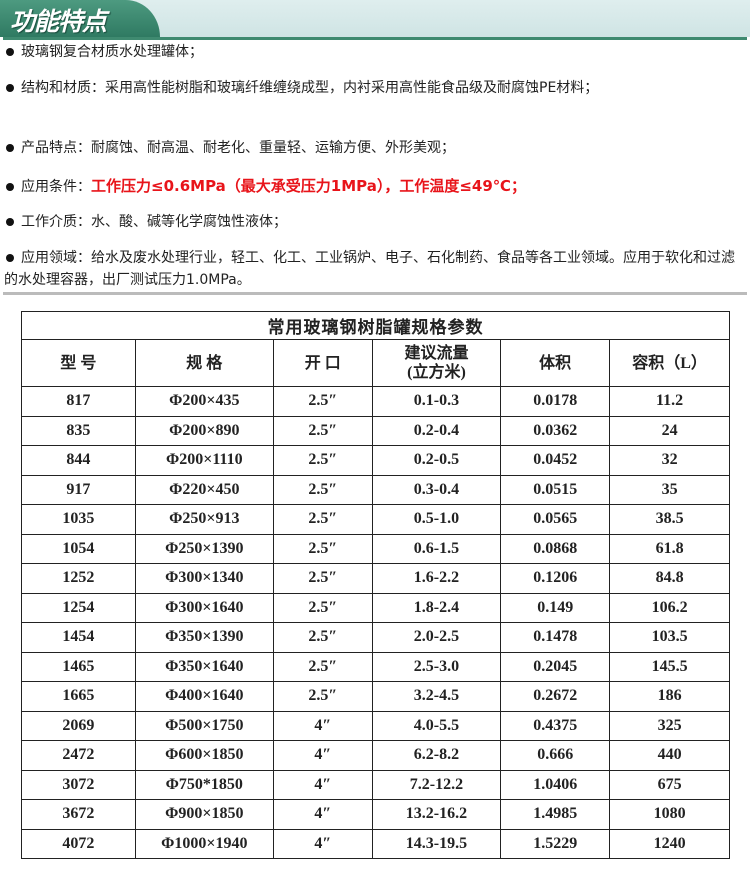  What do you see at coordinates (555, 460) in the screenshot?
I see `table-cell: 0.0452` at bounding box center [555, 460].